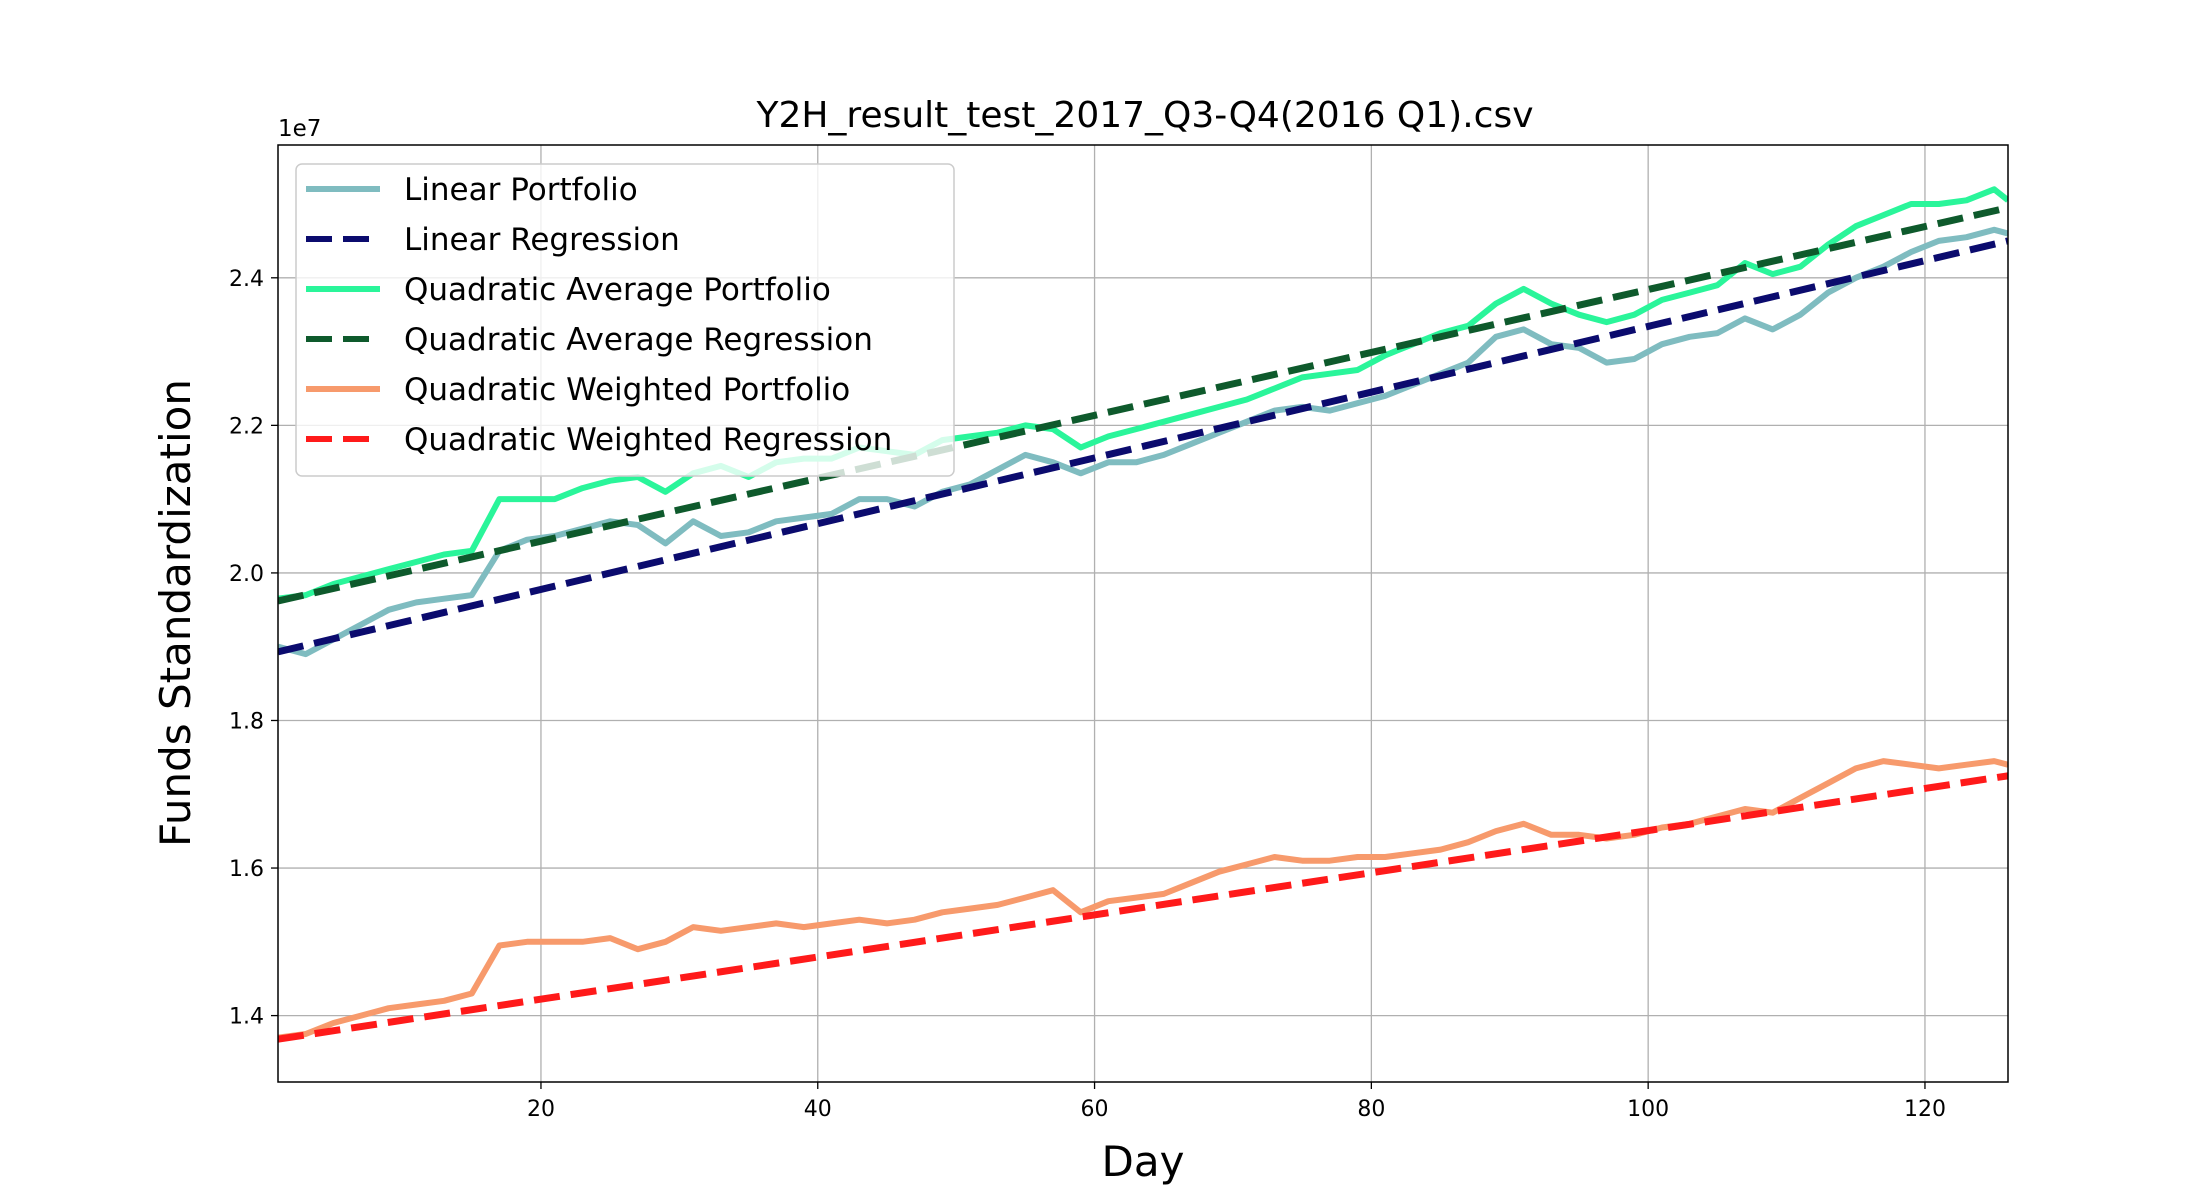 The height and width of the screenshot is (1200, 2200). I want to click on y-tick-label: 2.2, so click(246, 426).